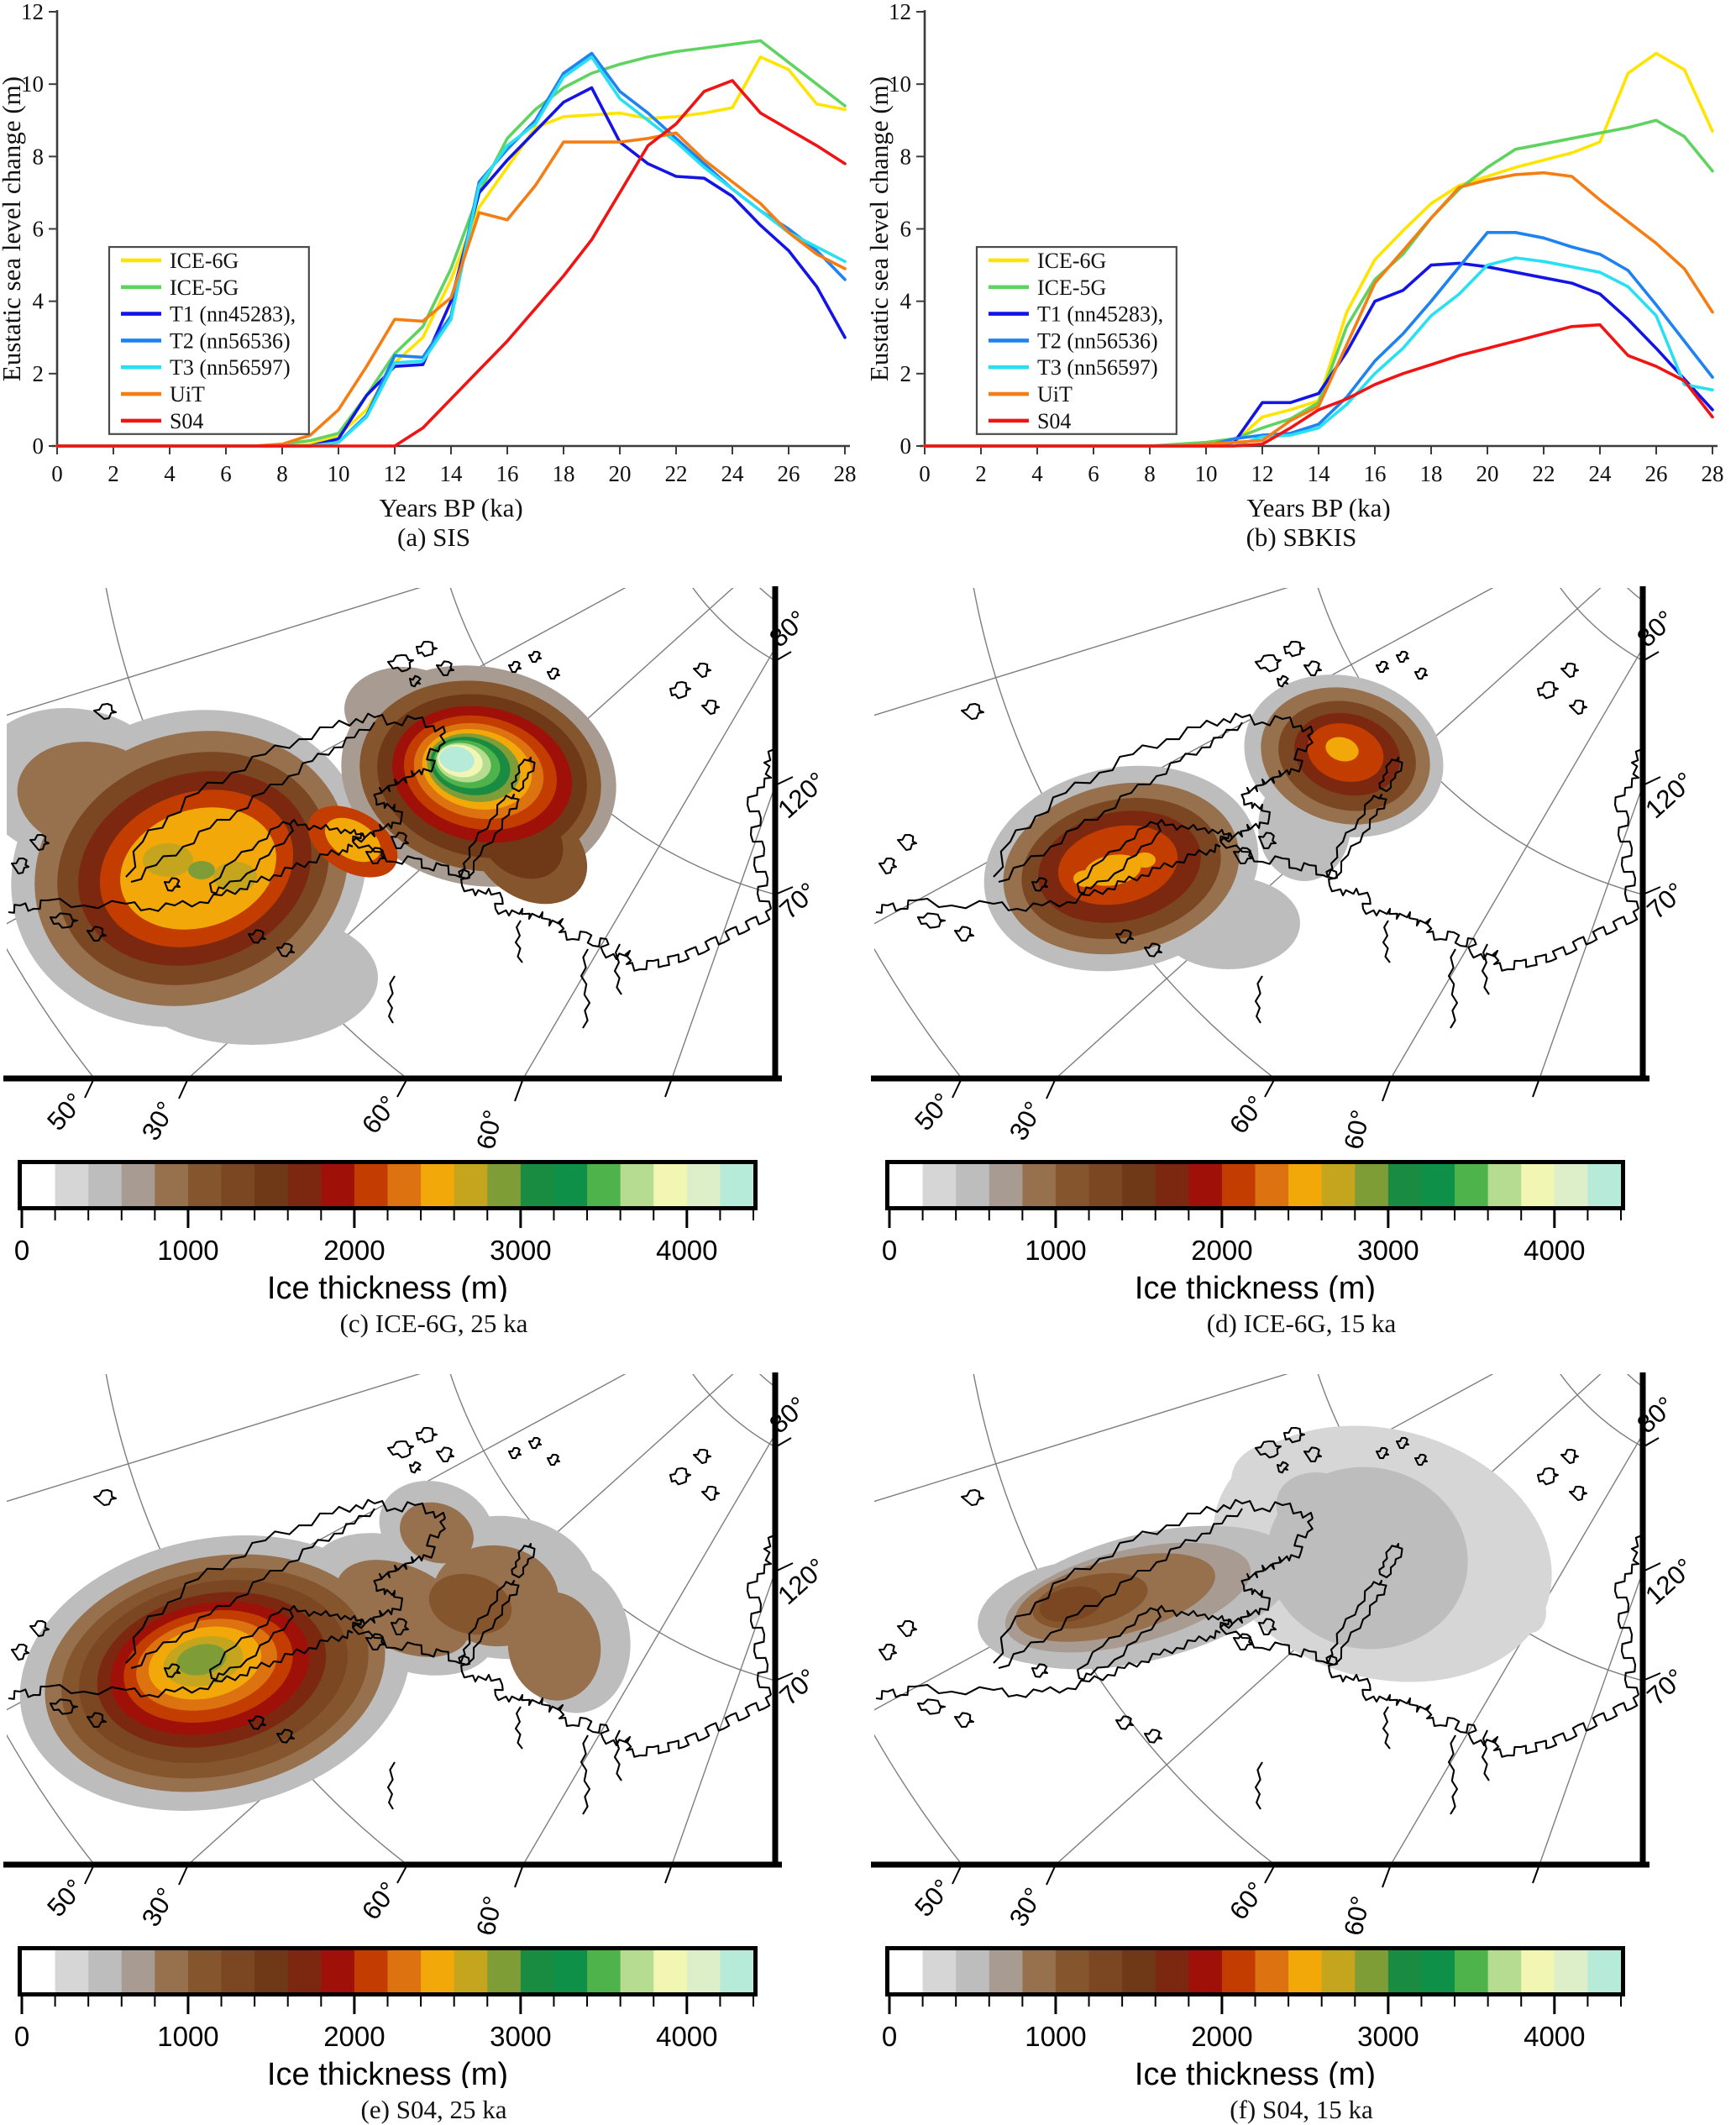 The image size is (1736, 2125). What do you see at coordinates (451, 264) in the screenshot?
I see `series-line-s04` at bounding box center [451, 264].